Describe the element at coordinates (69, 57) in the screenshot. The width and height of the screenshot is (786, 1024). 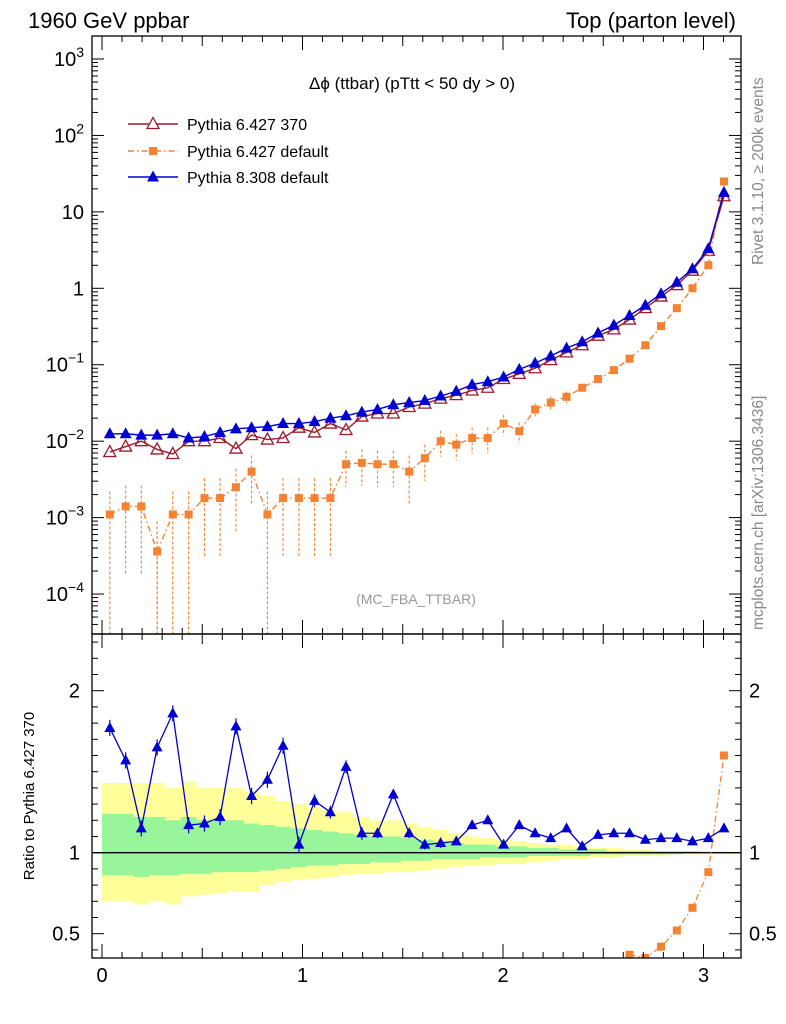
I see `ytick-label-main: 10³` at that location.